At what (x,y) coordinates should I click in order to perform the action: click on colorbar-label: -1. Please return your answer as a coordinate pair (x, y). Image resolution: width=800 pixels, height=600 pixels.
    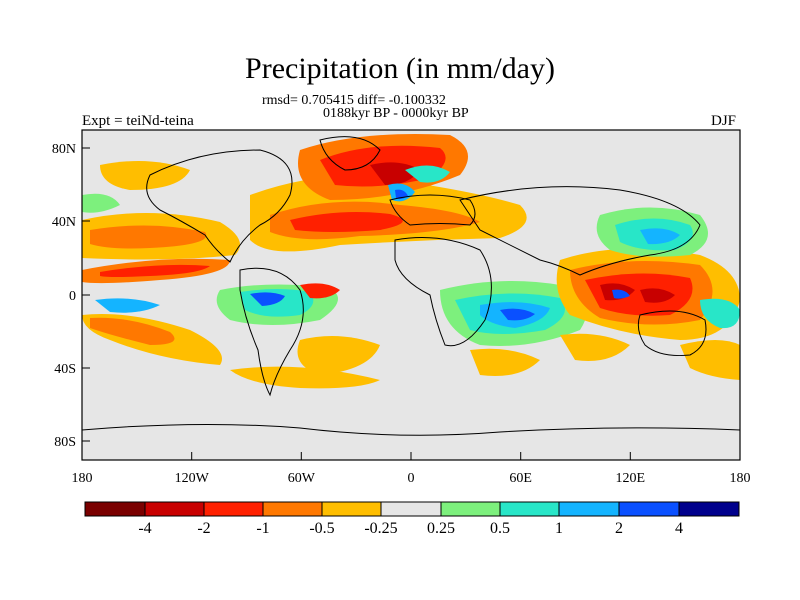
    Looking at the image, I should click on (262, 528).